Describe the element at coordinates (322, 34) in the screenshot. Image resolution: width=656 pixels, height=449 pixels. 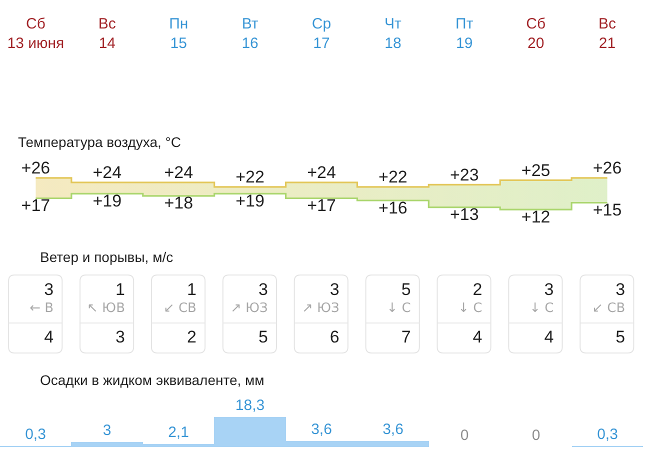
I see `x-tick-label: Ср 17` at that location.